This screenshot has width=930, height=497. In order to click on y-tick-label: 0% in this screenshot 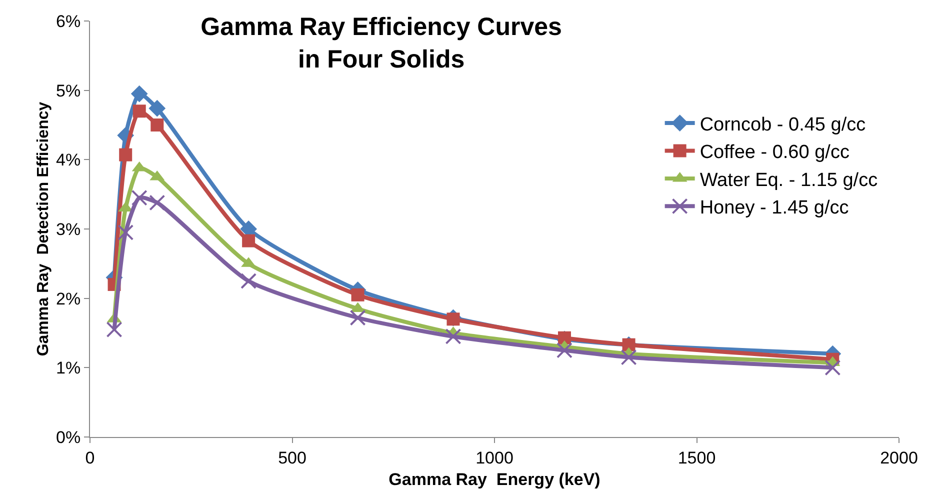, I will do `click(68, 437)`.